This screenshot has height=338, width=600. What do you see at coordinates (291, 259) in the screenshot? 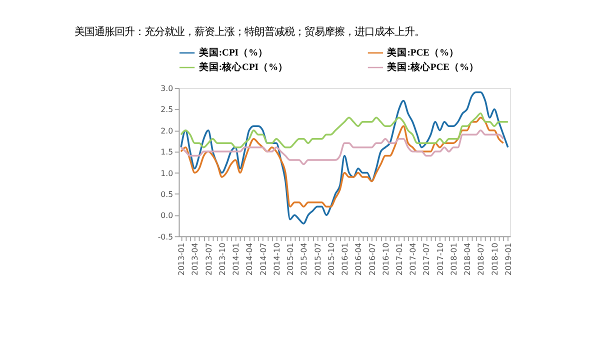
I see `x-tick-label: 2015-01` at bounding box center [291, 259].